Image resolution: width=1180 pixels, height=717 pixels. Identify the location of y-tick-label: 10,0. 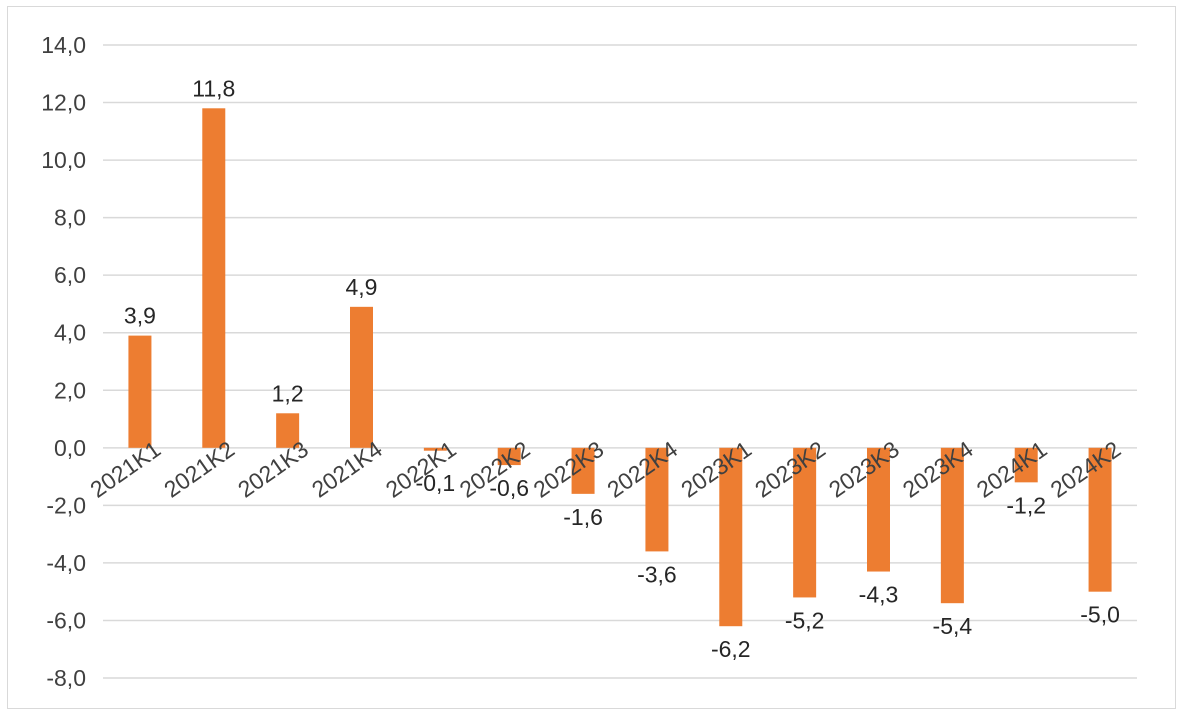
(63, 160).